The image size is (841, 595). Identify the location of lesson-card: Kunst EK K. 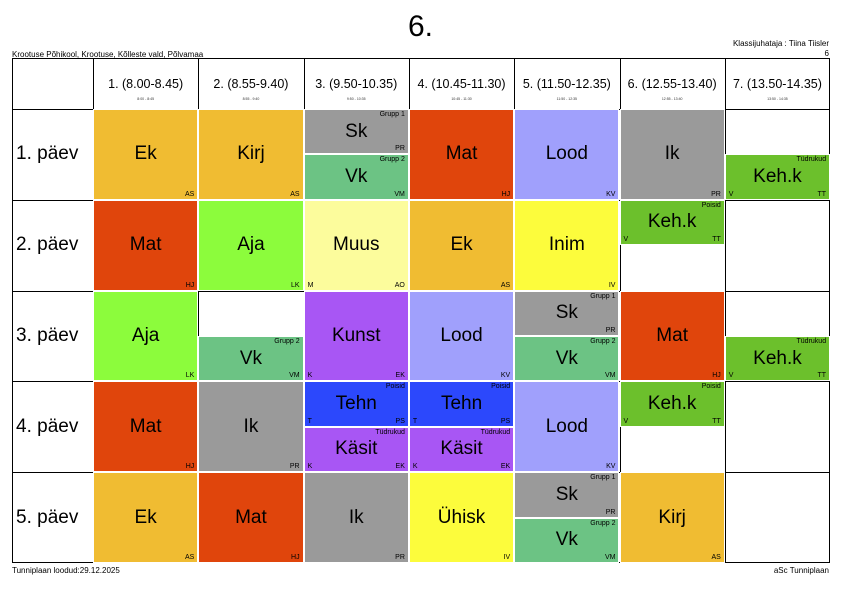
(356, 336).